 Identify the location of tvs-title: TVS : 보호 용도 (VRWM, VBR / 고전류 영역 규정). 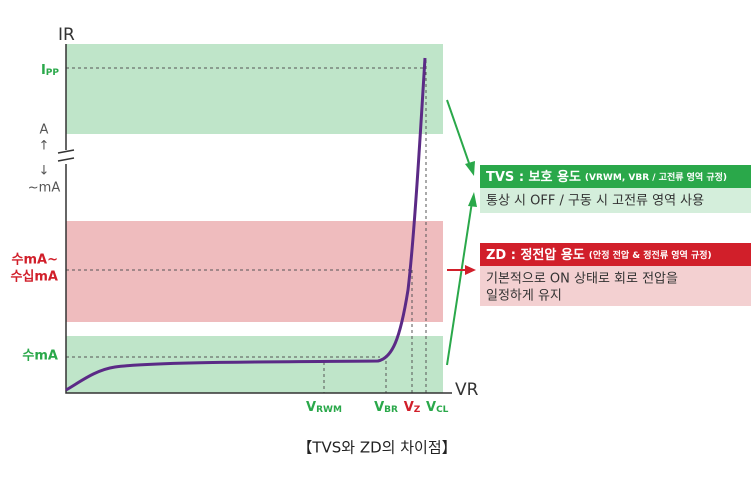
(606, 177).